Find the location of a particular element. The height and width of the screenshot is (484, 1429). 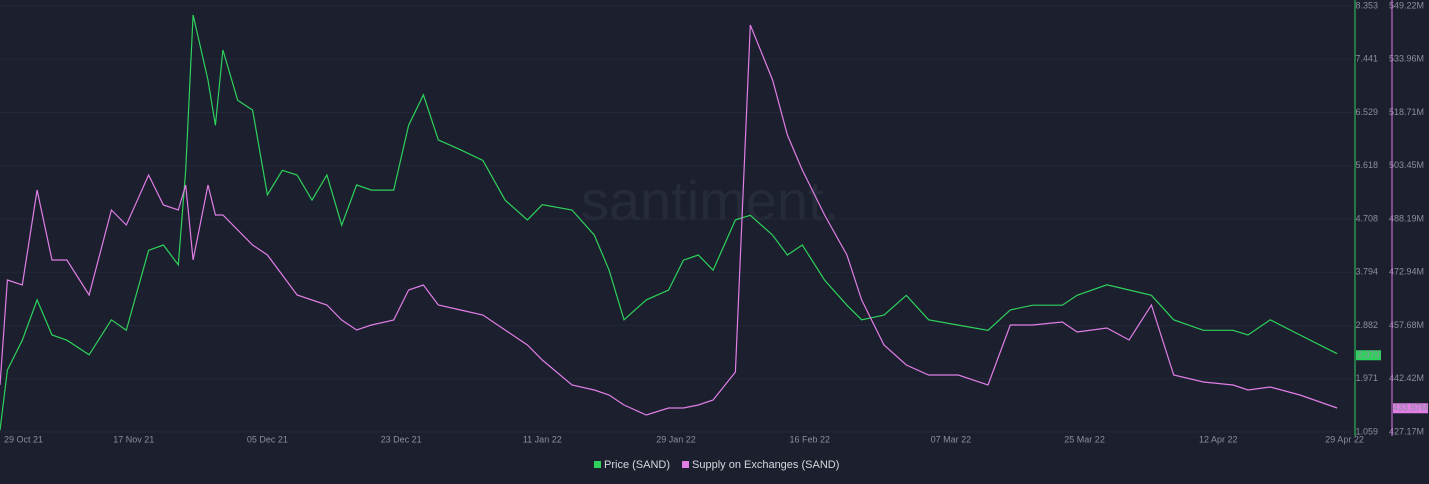

y2-tick-label: 503.45M is located at coordinates (1406, 165).